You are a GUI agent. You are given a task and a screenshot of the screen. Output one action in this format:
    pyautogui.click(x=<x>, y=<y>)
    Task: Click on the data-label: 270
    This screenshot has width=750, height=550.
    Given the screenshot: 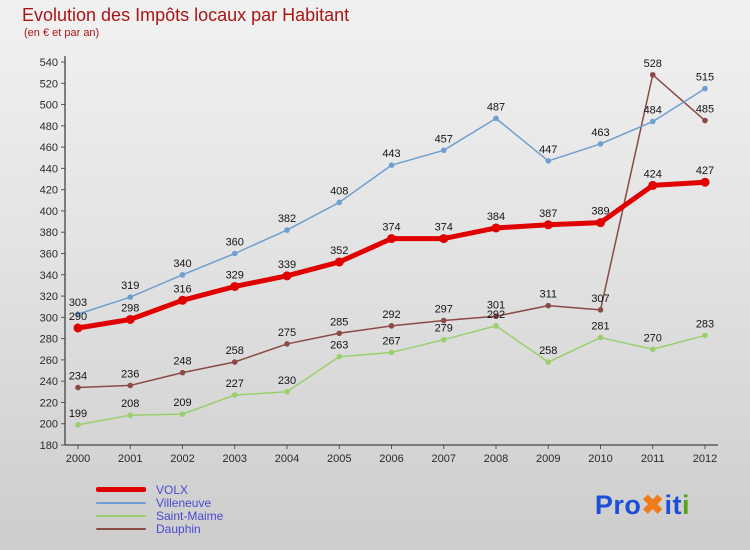 What is the action you would take?
    pyautogui.click(x=653, y=338)
    